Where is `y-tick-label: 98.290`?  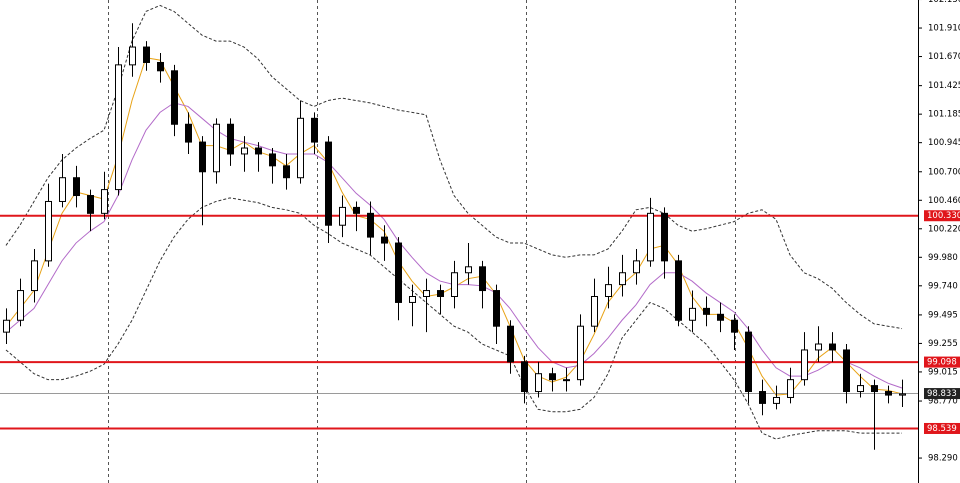 y-tick-label: 98.290 is located at coordinates (943, 459).